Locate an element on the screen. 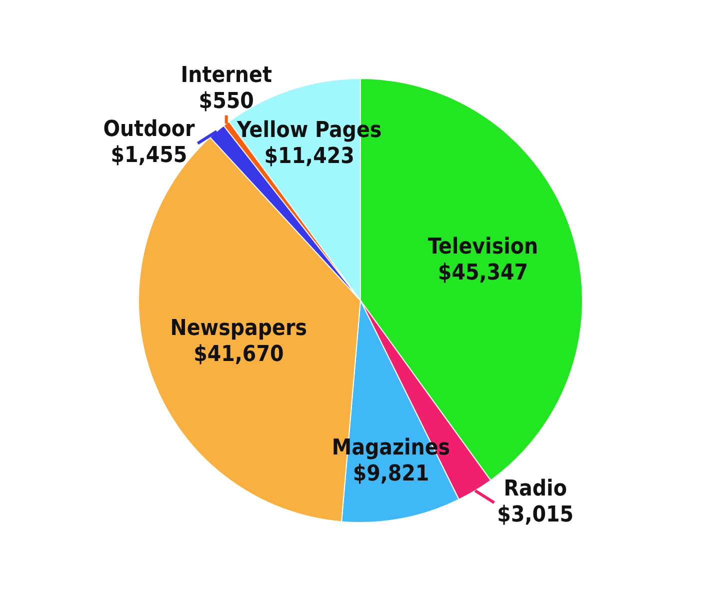 The image size is (721, 601). slice-label: Outdoor is located at coordinates (149, 129).